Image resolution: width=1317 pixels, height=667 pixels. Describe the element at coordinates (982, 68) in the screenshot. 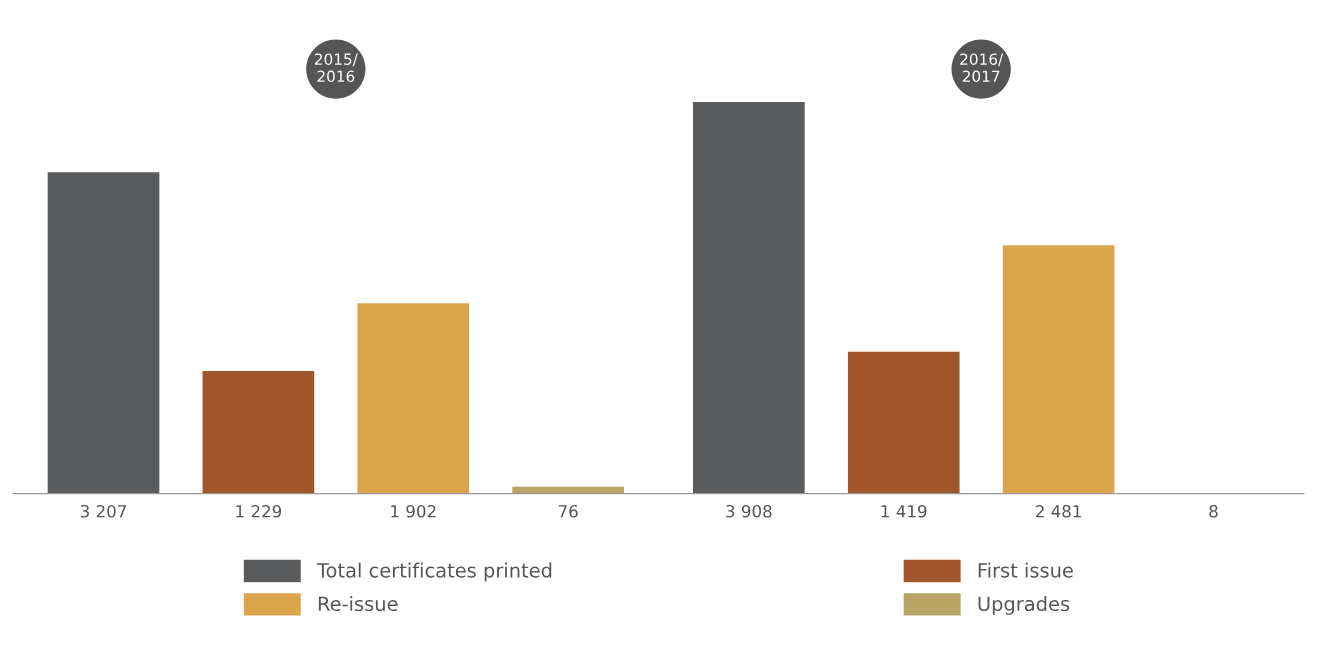

I see `x-tick-label: 2016/ 2017` at that location.